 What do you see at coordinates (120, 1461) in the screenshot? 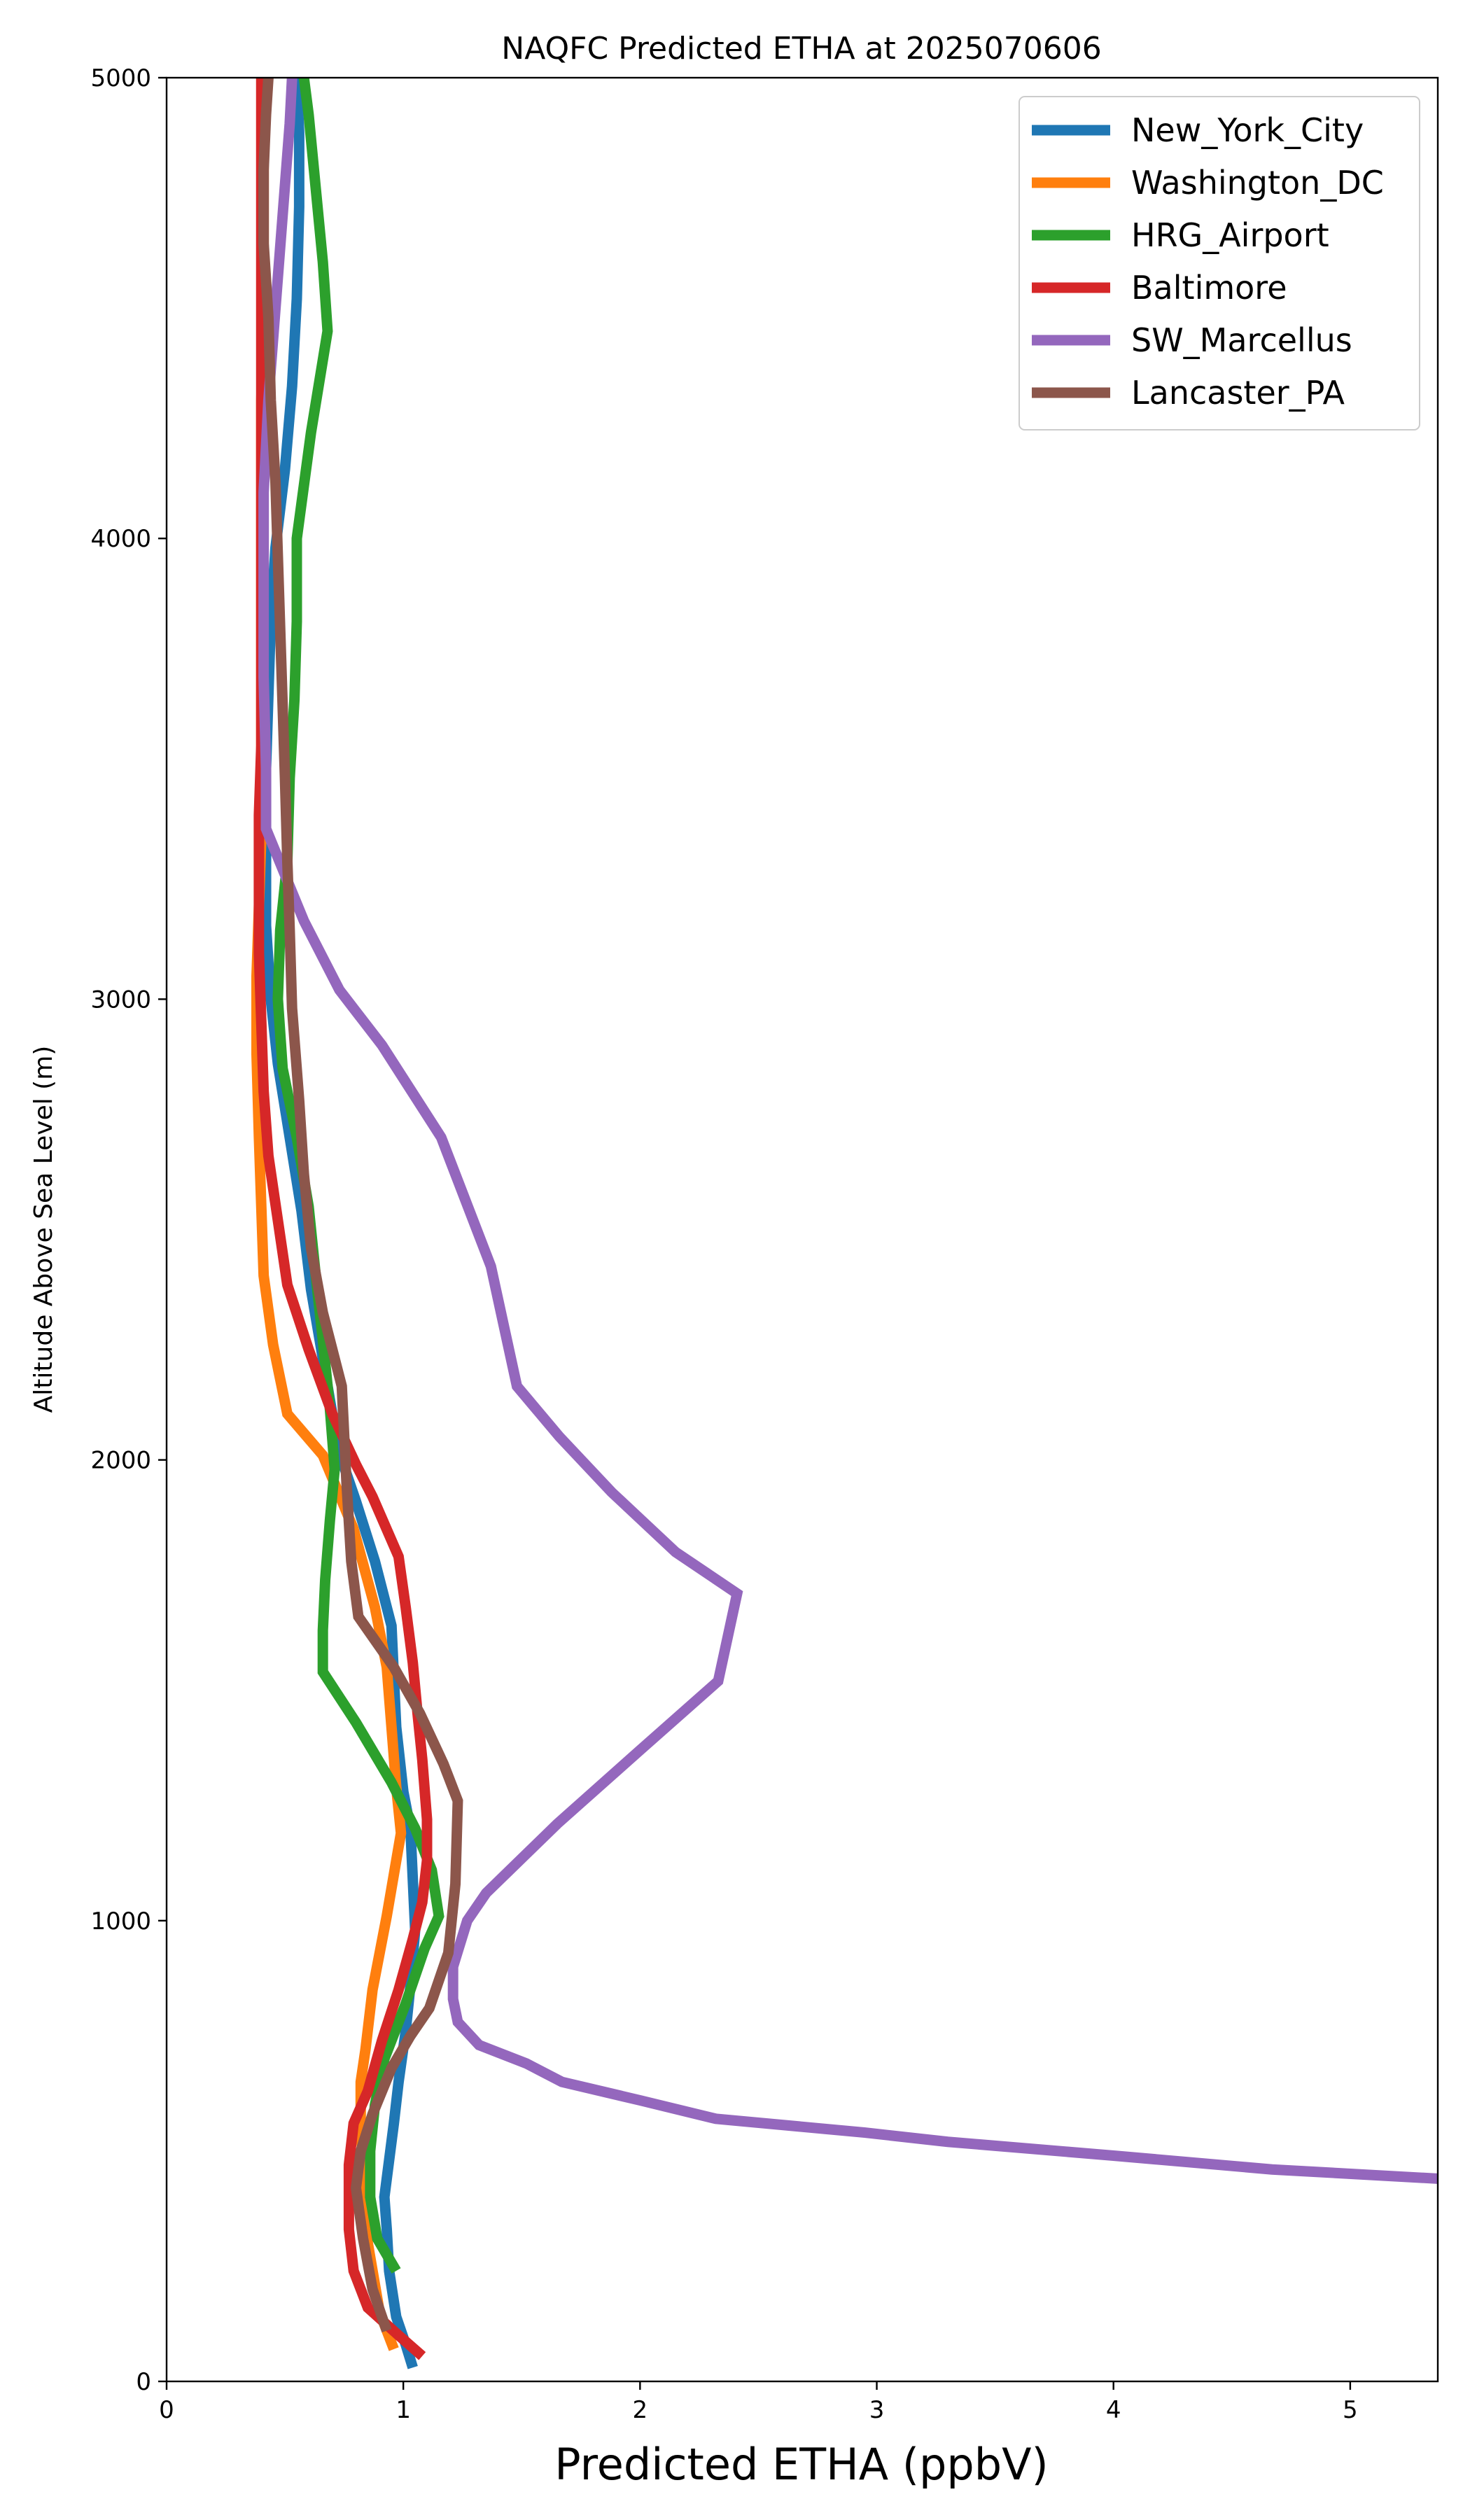
I see `y-tick-label: 2000` at bounding box center [120, 1461].